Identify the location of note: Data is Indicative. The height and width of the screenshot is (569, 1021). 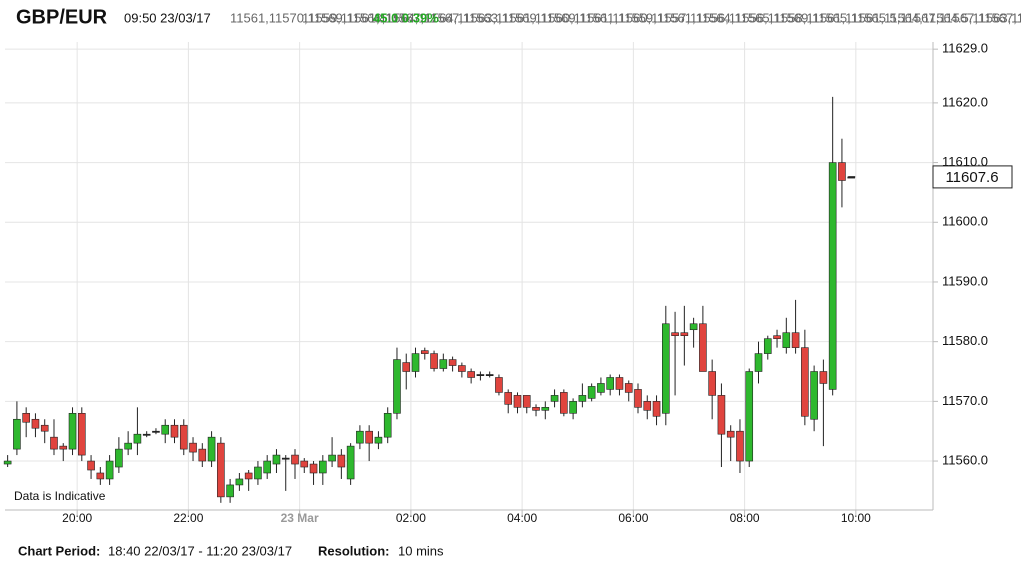
(60, 496).